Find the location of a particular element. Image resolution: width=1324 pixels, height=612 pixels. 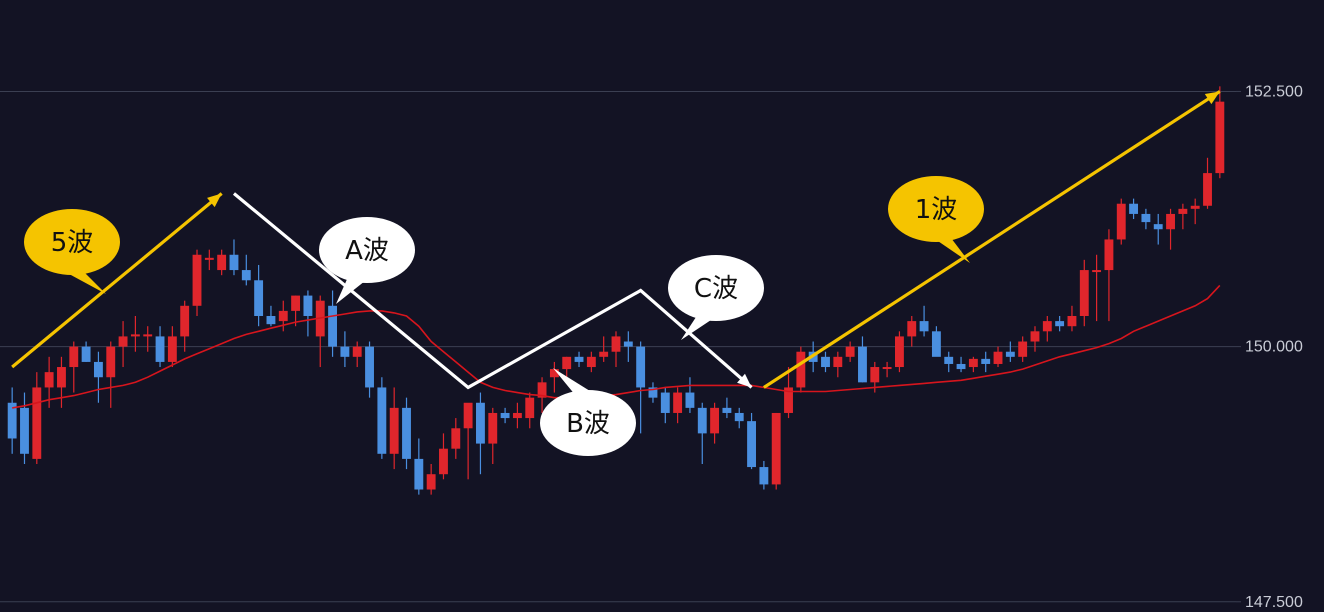

wave-1-label: 1波 is located at coordinates (936, 210).